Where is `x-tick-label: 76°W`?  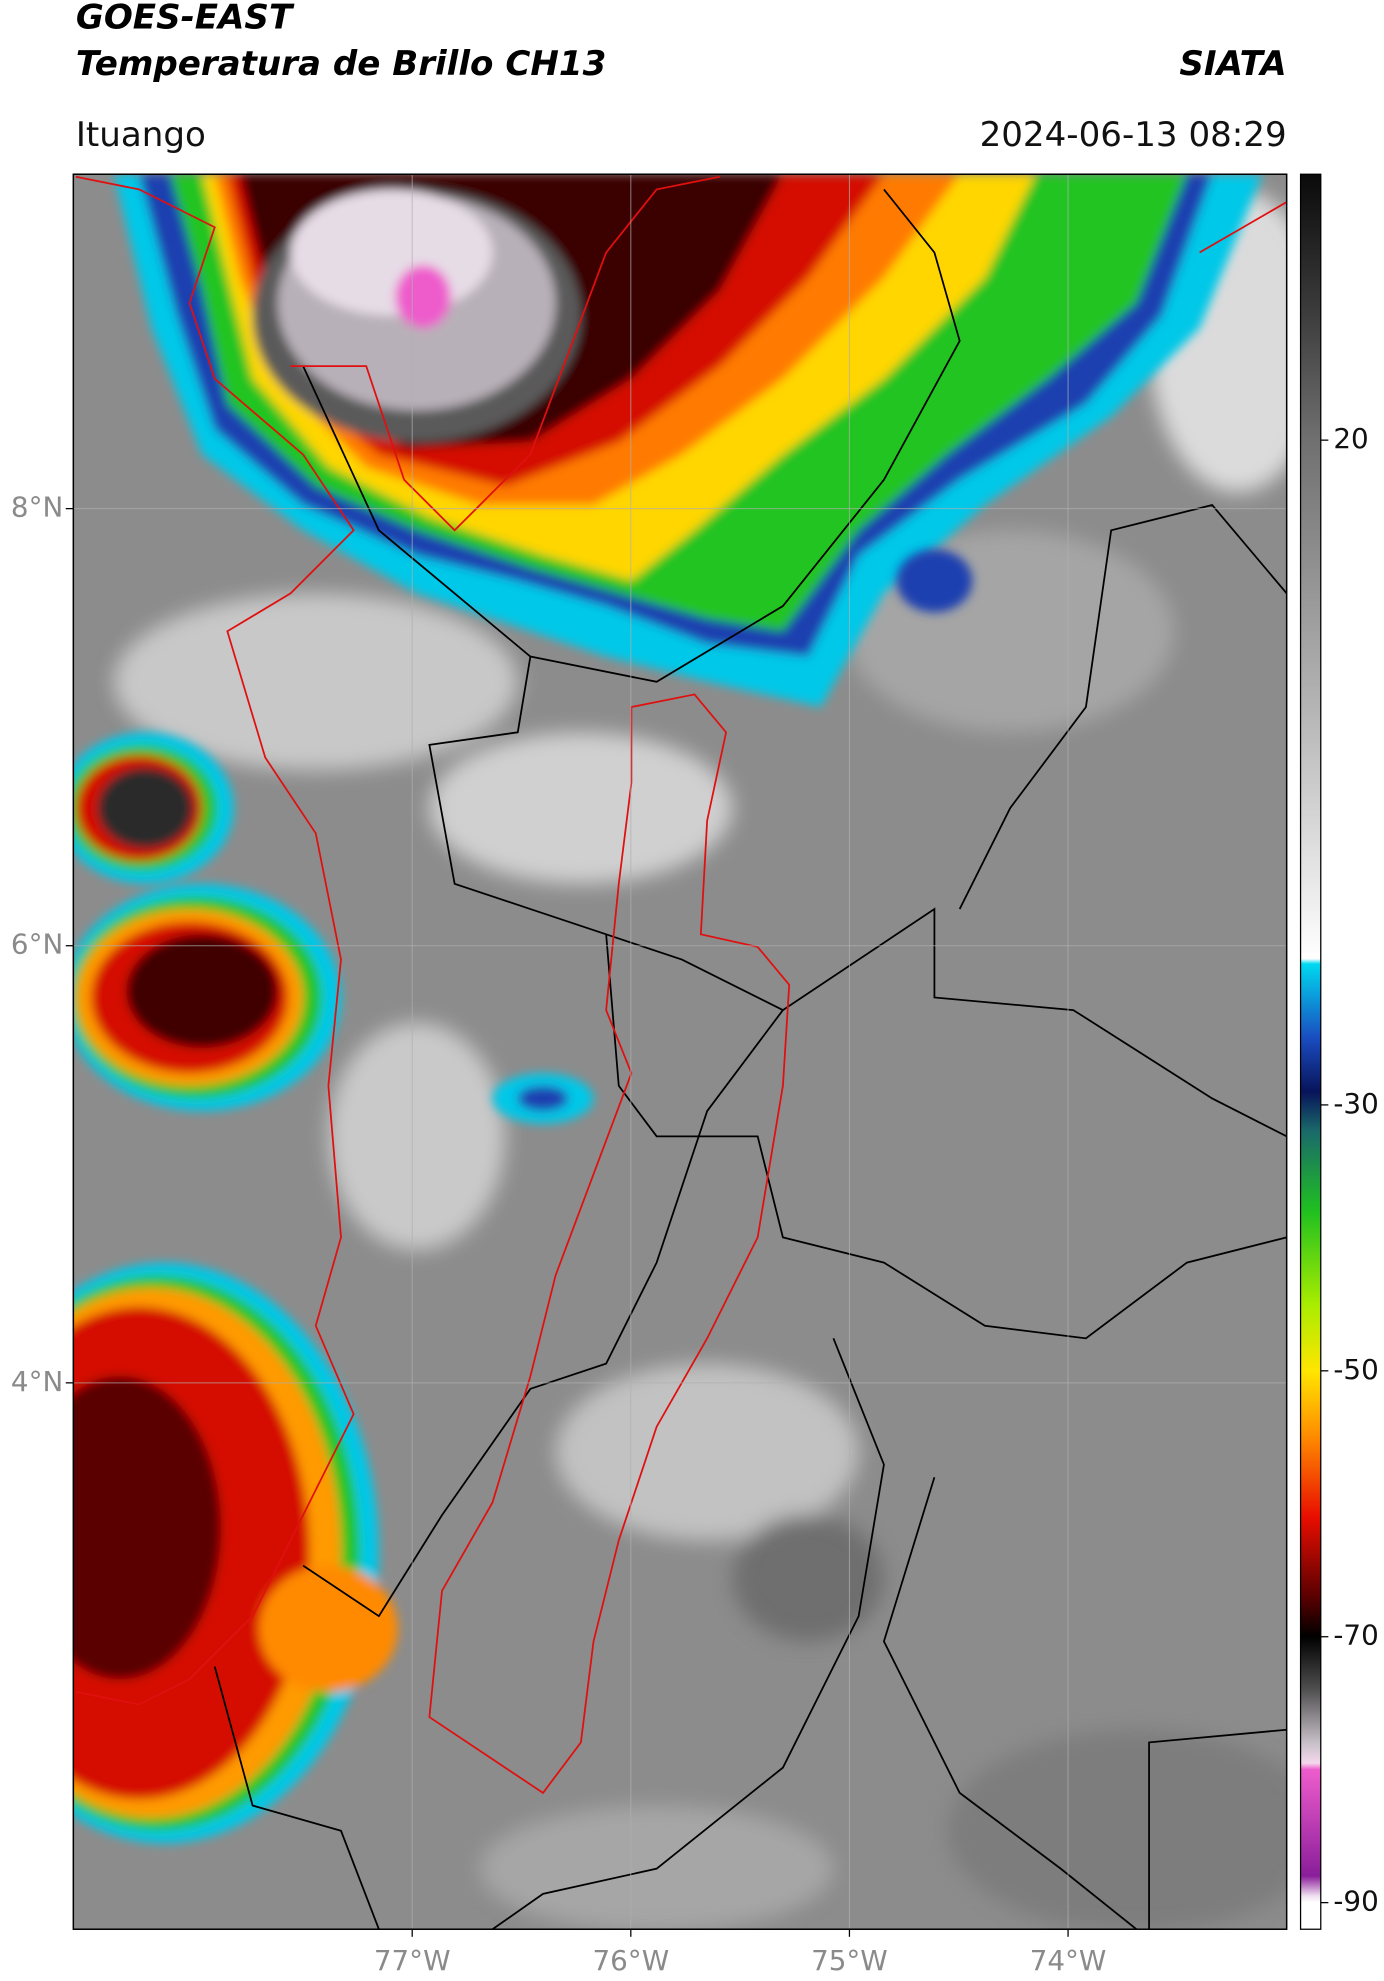
x-tick-label: 76°W is located at coordinates (630, 1960).